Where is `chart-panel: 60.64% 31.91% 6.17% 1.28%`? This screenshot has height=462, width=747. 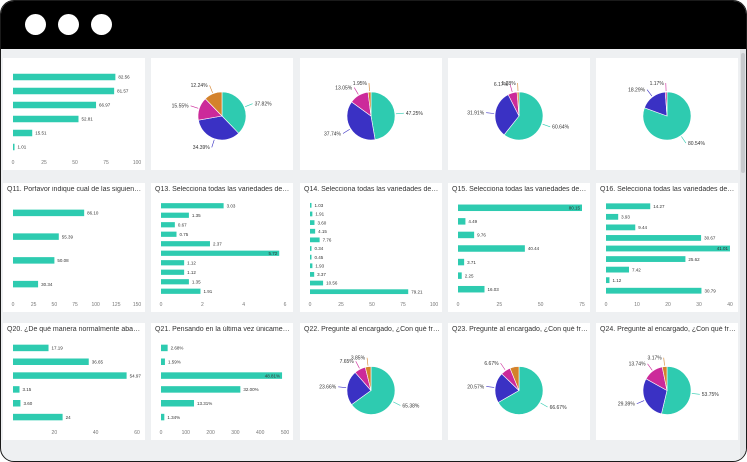 chart-panel: 60.64% 31.91% 6.17% 1.28% is located at coordinates (519, 114).